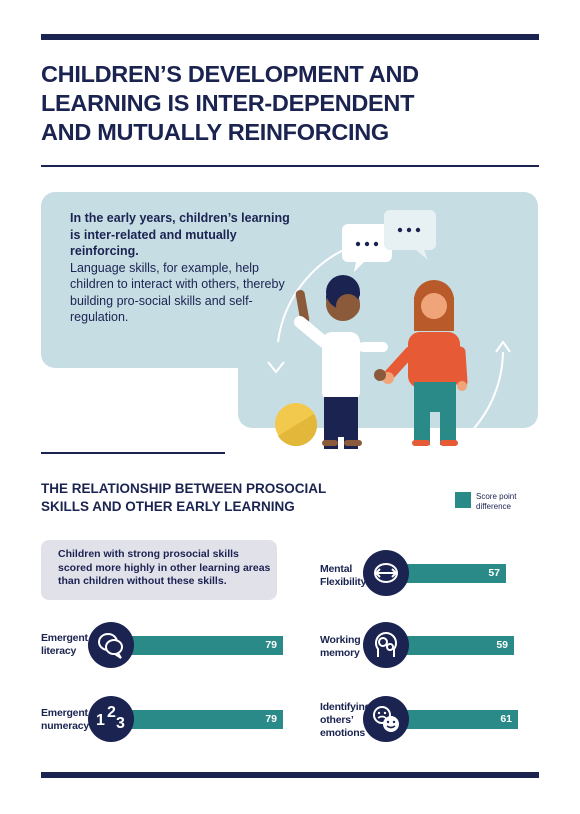  I want to click on bar-value: 59, so click(502, 645).